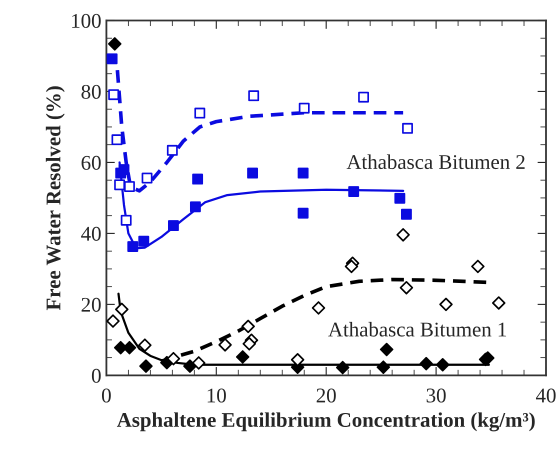 This screenshot has width=560, height=455. I want to click on x-tick-label: 40, so click(546, 395).